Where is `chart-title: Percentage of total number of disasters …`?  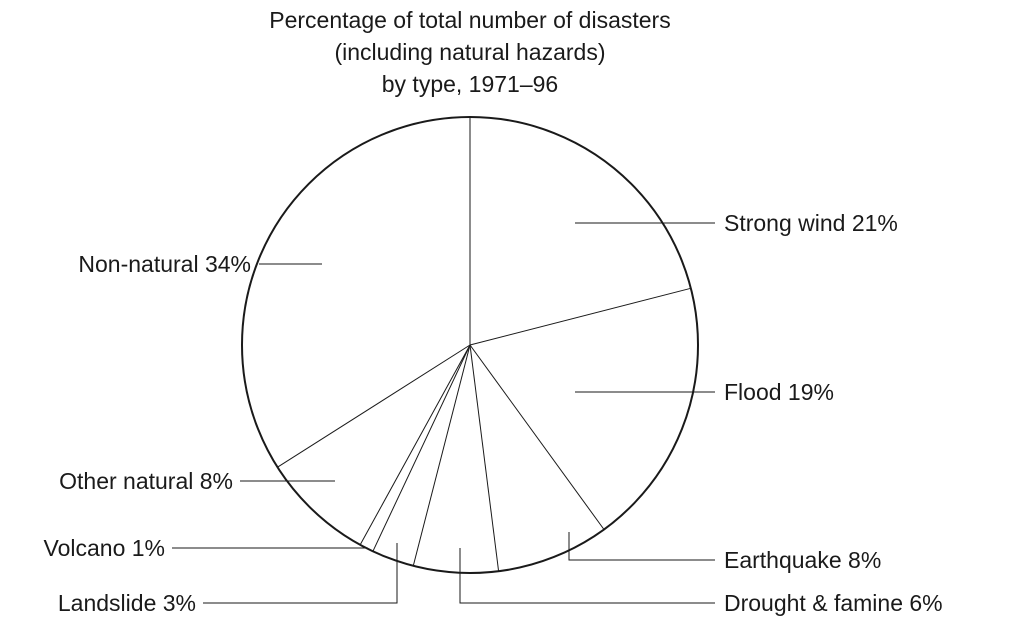 chart-title: Percentage of total number of disasters … is located at coordinates (469, 52).